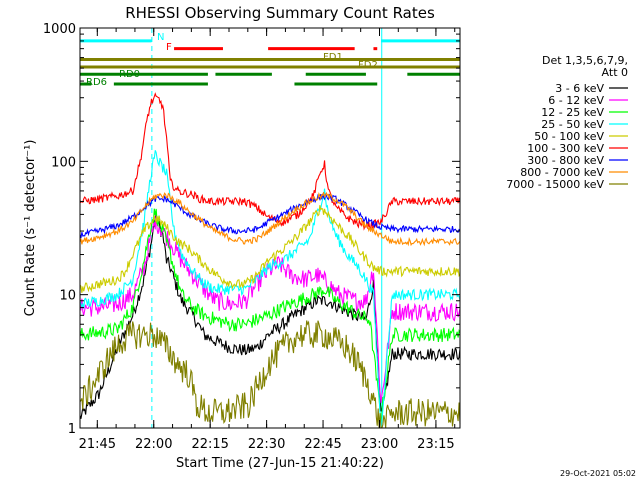  What do you see at coordinates (72, 429) in the screenshot?
I see `y-tick-label-1: 1` at bounding box center [72, 429].